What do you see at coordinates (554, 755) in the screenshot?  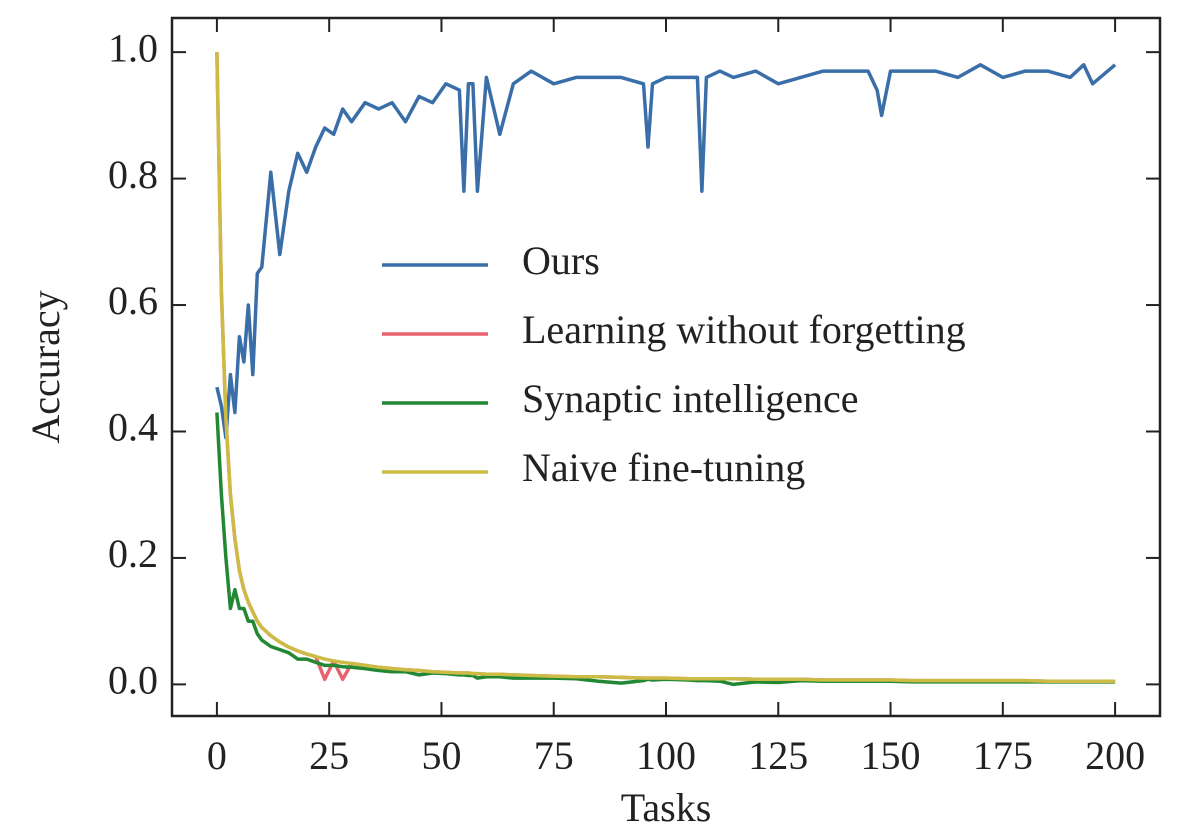 I see `x-tick-label: 75` at bounding box center [554, 755].